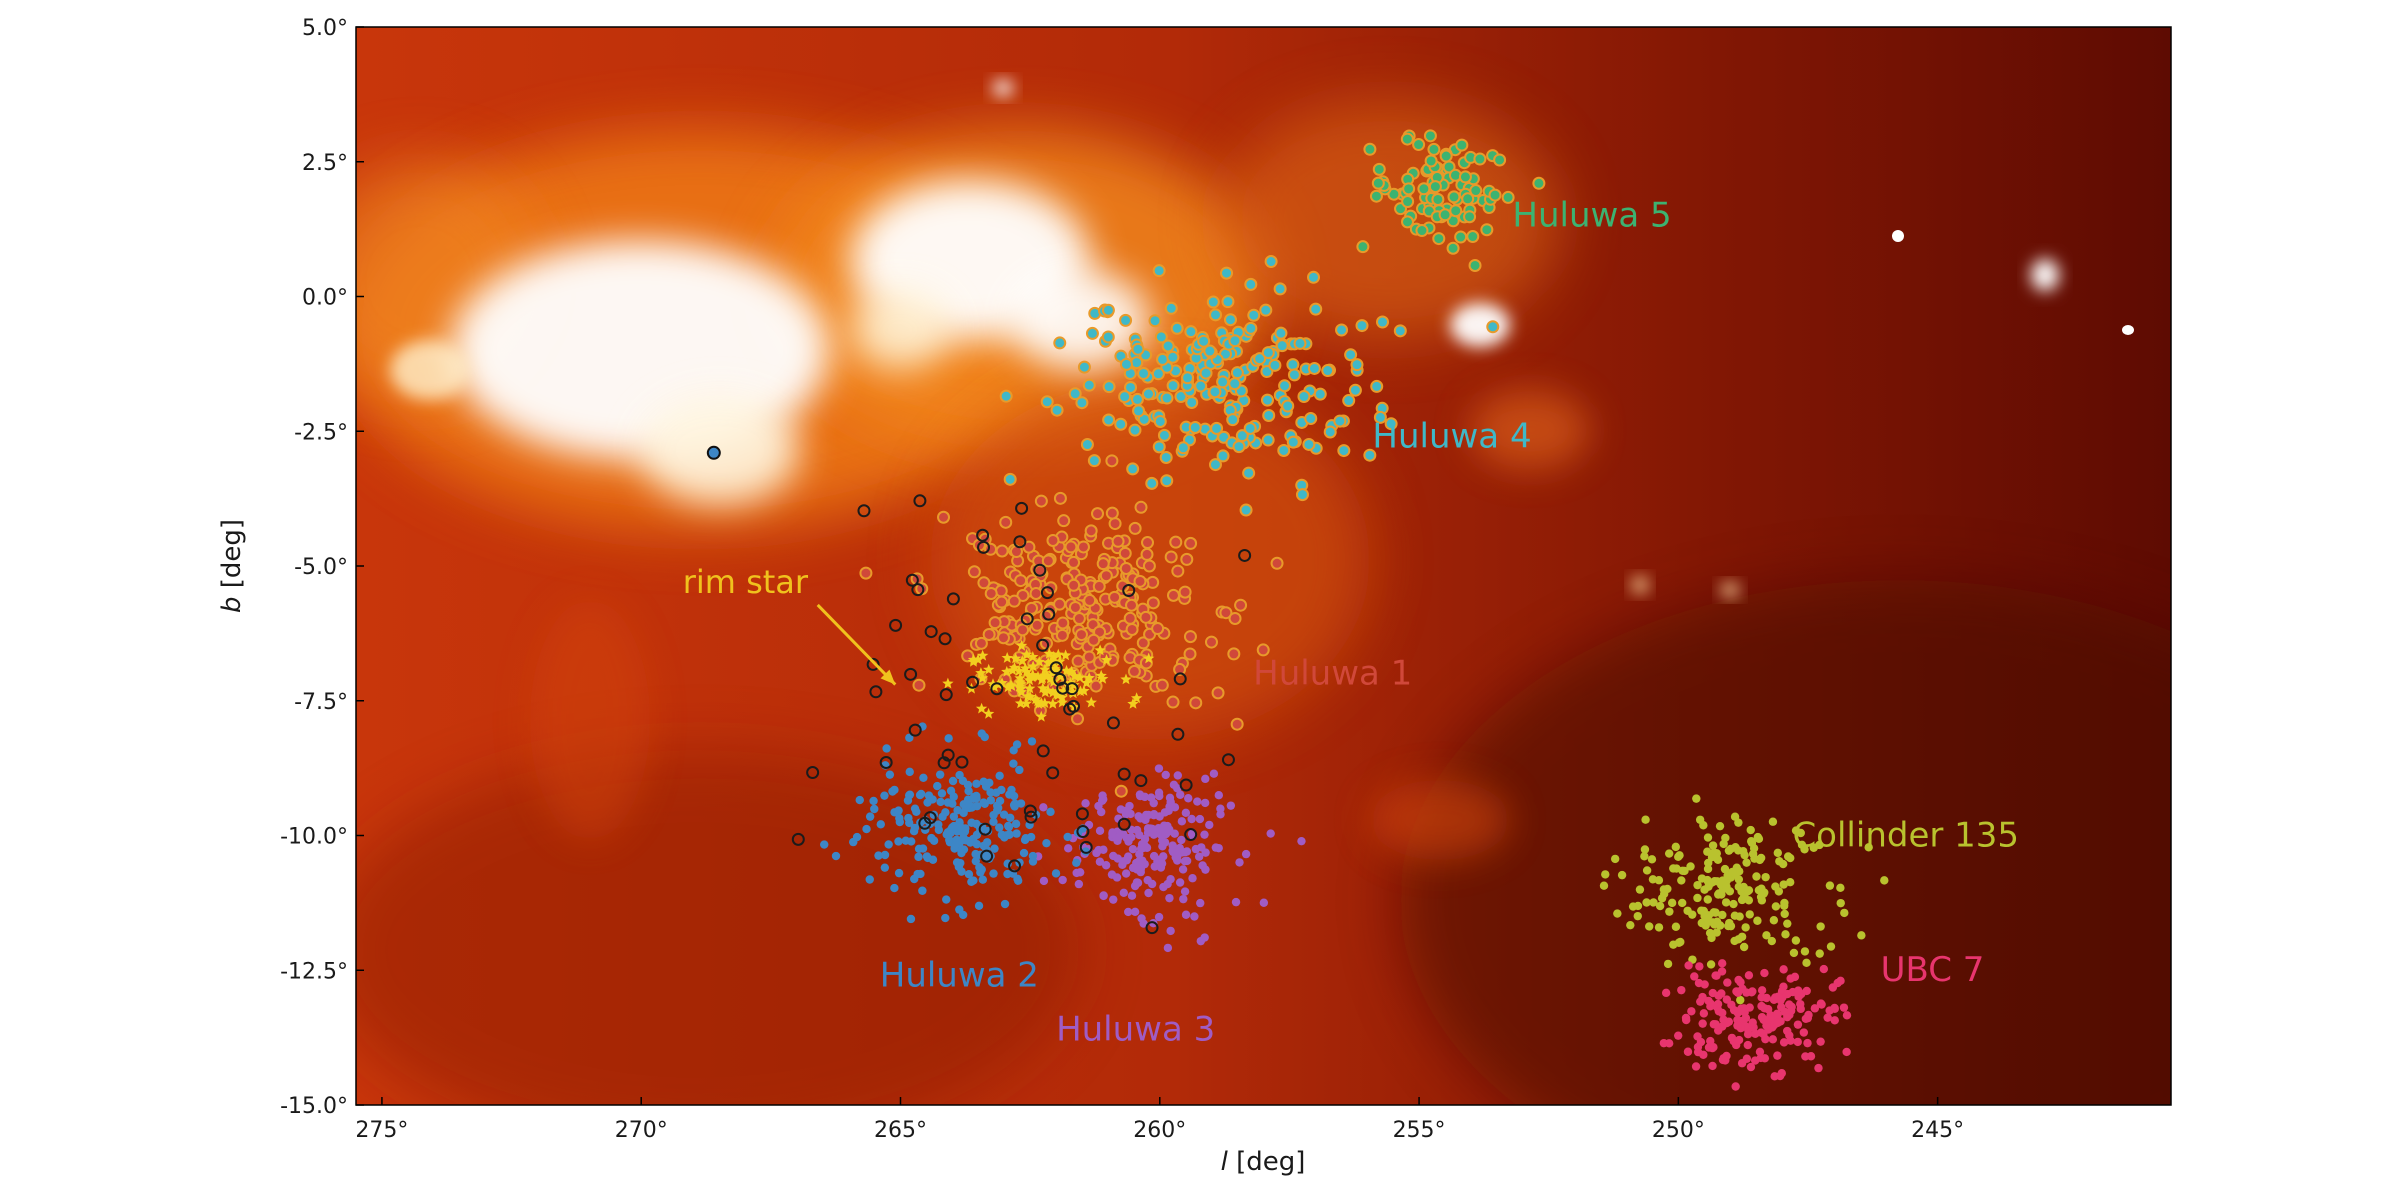  What do you see at coordinates (856, 644) in the screenshot?
I see `rim-star-arrow` at bounding box center [856, 644].